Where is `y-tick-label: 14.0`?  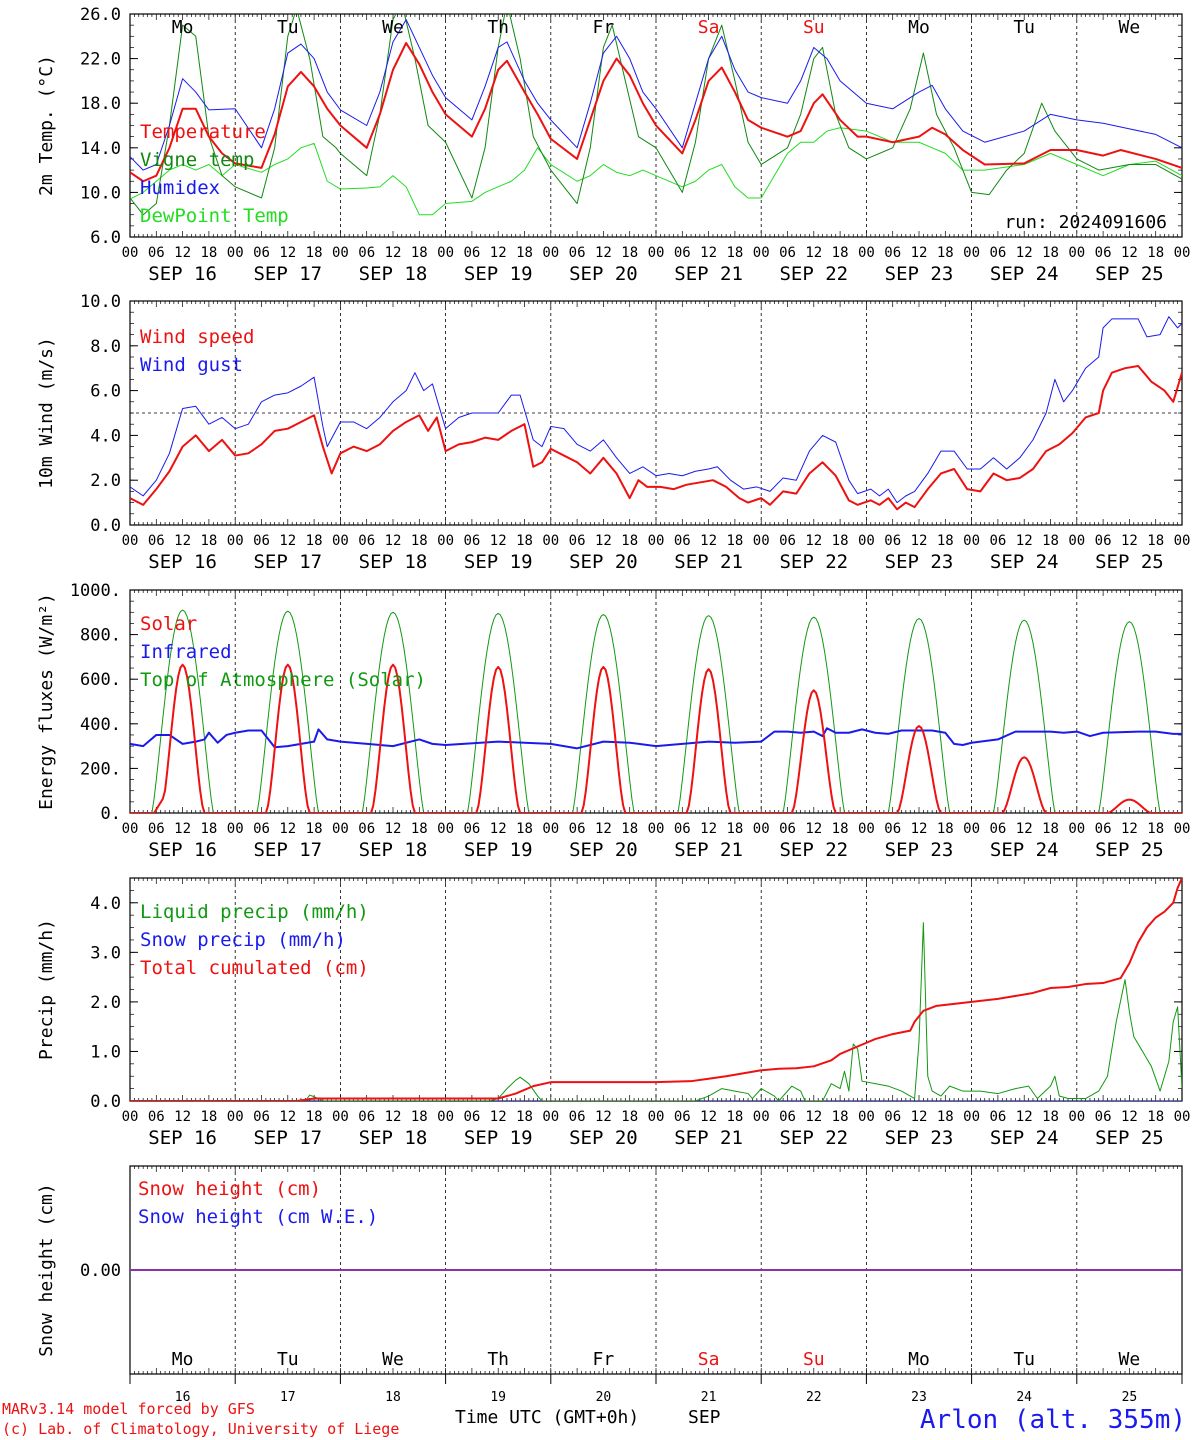
y-tick-label: 14.0 is located at coordinates (100, 149).